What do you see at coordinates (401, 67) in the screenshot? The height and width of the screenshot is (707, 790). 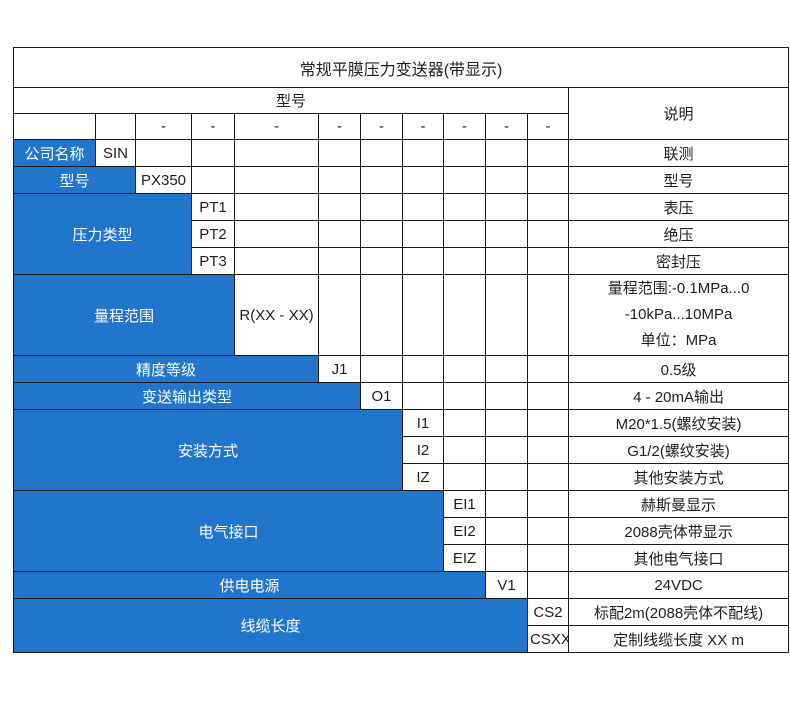 I see `table-title: 常规平膜压力变送器(带显示)` at bounding box center [401, 67].